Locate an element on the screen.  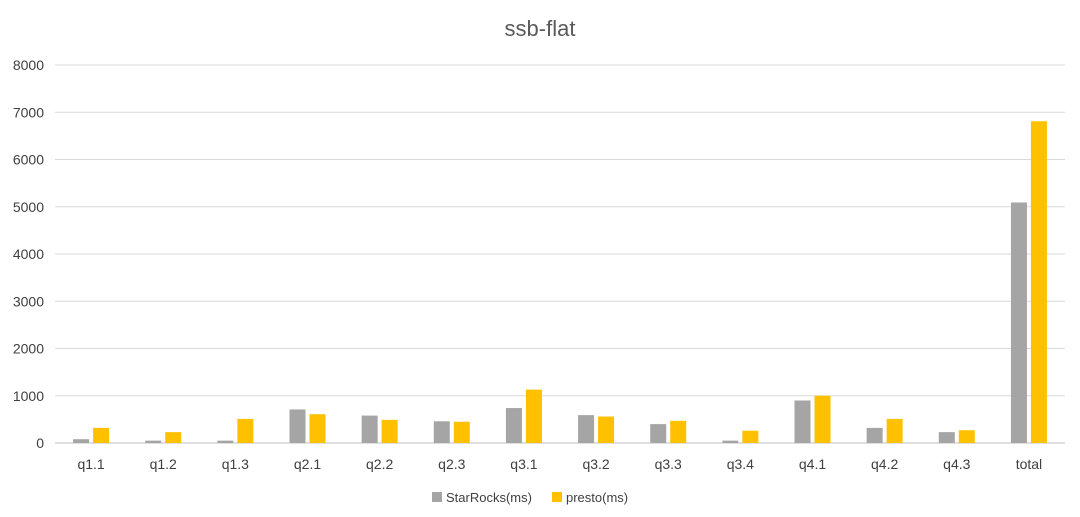
y-tick-label: 3000 is located at coordinates (28, 301).